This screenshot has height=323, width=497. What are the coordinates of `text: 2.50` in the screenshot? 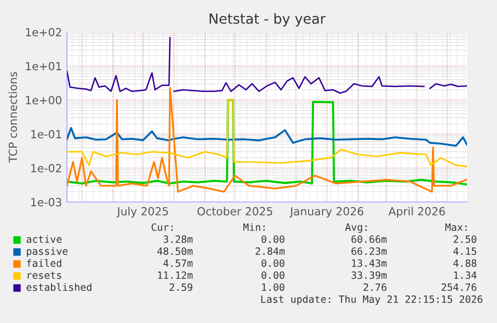 It's located at (465, 239).